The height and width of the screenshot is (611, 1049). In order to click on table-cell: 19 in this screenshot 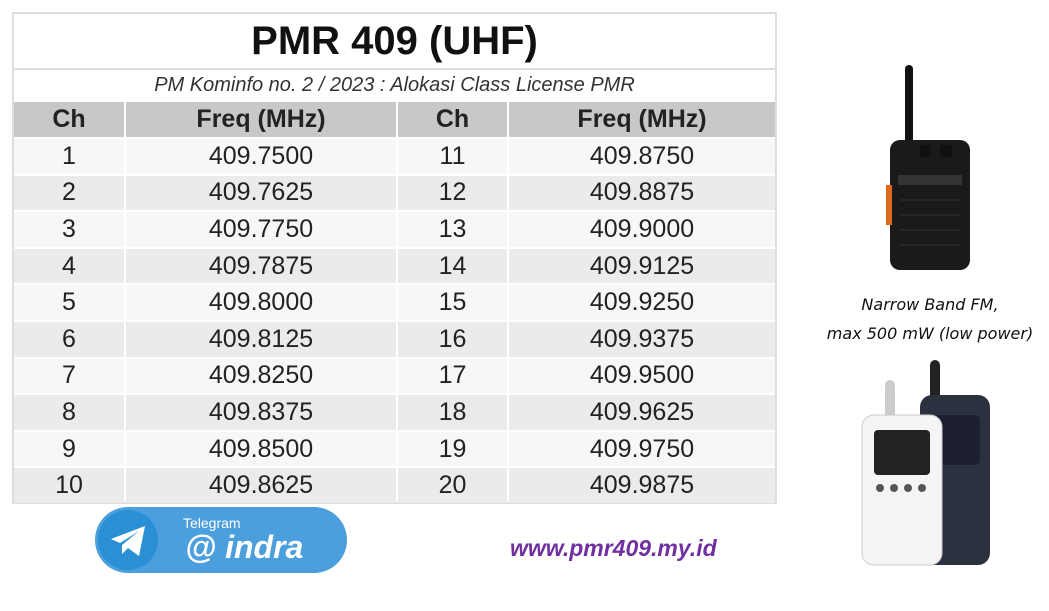, I will do `click(452, 449)`.